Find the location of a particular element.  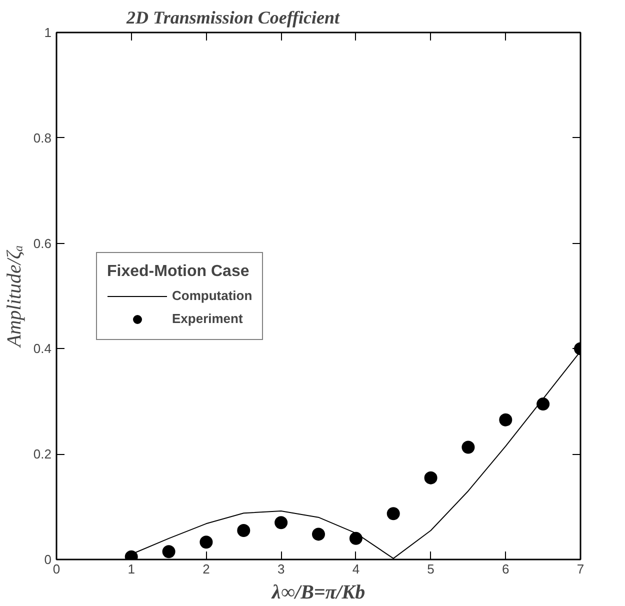

legend-title: Fixed-Motion Case is located at coordinates (178, 271).